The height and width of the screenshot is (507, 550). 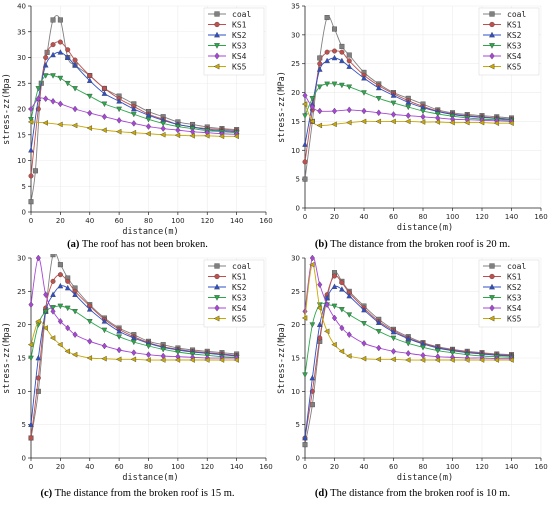 What do you see at coordinates (481, 467) in the screenshot?
I see `x-tick-label-d-6: 120` at bounding box center [481, 467].